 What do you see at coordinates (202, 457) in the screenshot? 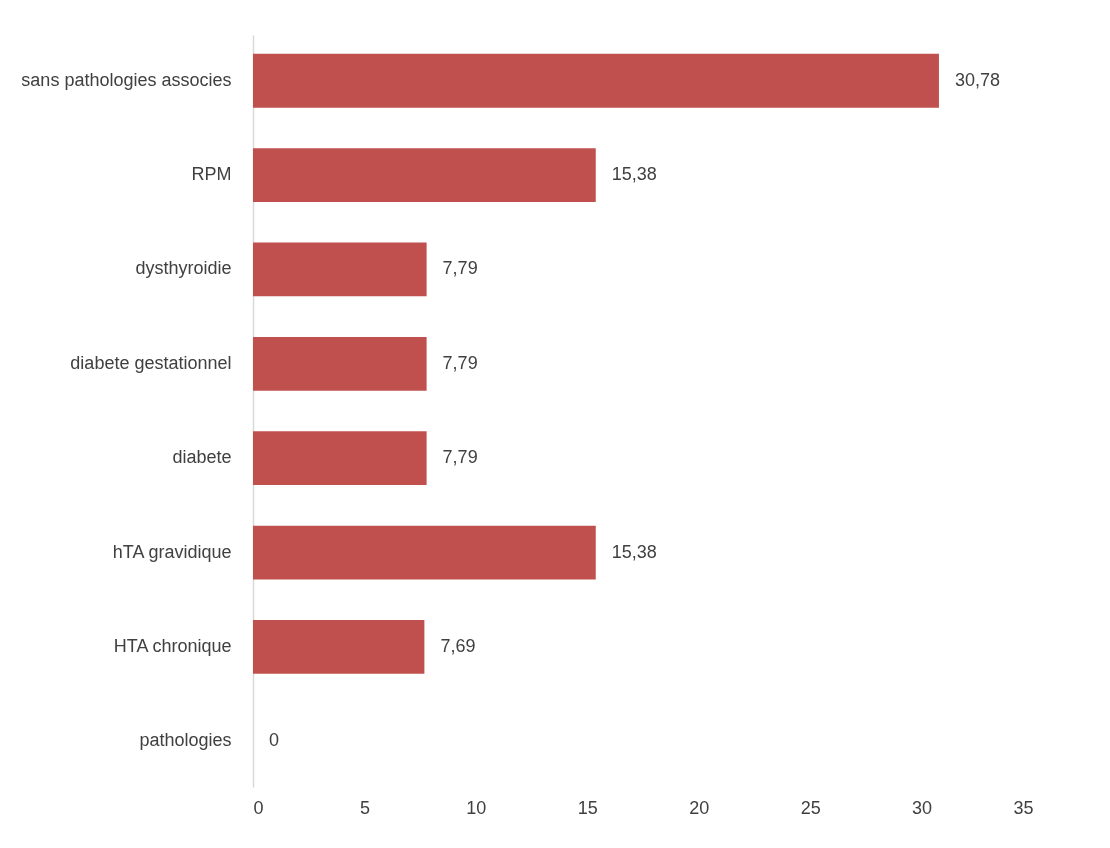
I see `y-tick-label: diabete` at bounding box center [202, 457].